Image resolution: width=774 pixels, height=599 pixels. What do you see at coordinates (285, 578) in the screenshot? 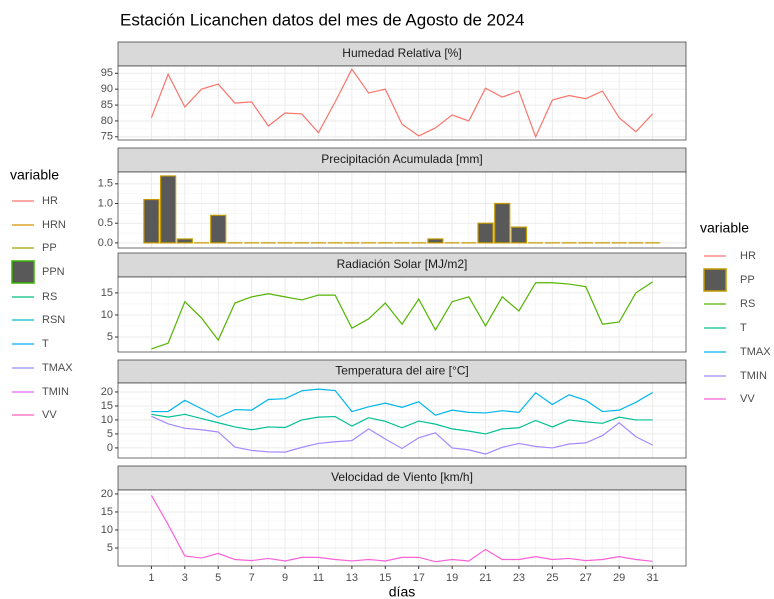
I see `x-tick-label: 9` at bounding box center [285, 578].